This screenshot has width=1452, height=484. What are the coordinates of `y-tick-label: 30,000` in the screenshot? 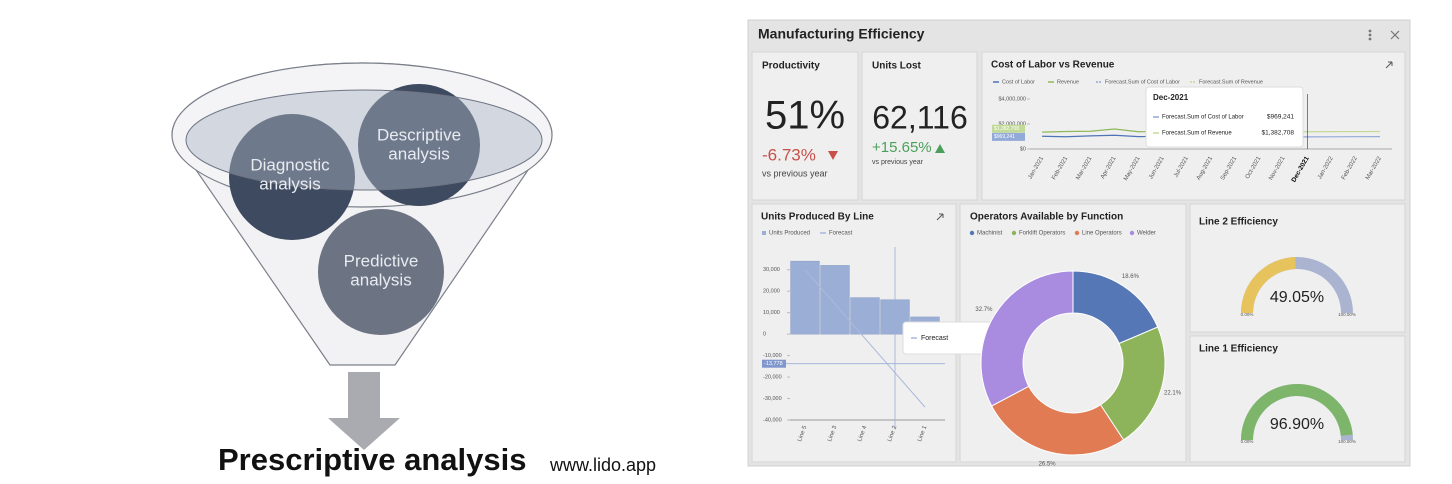 It's located at (771, 270).